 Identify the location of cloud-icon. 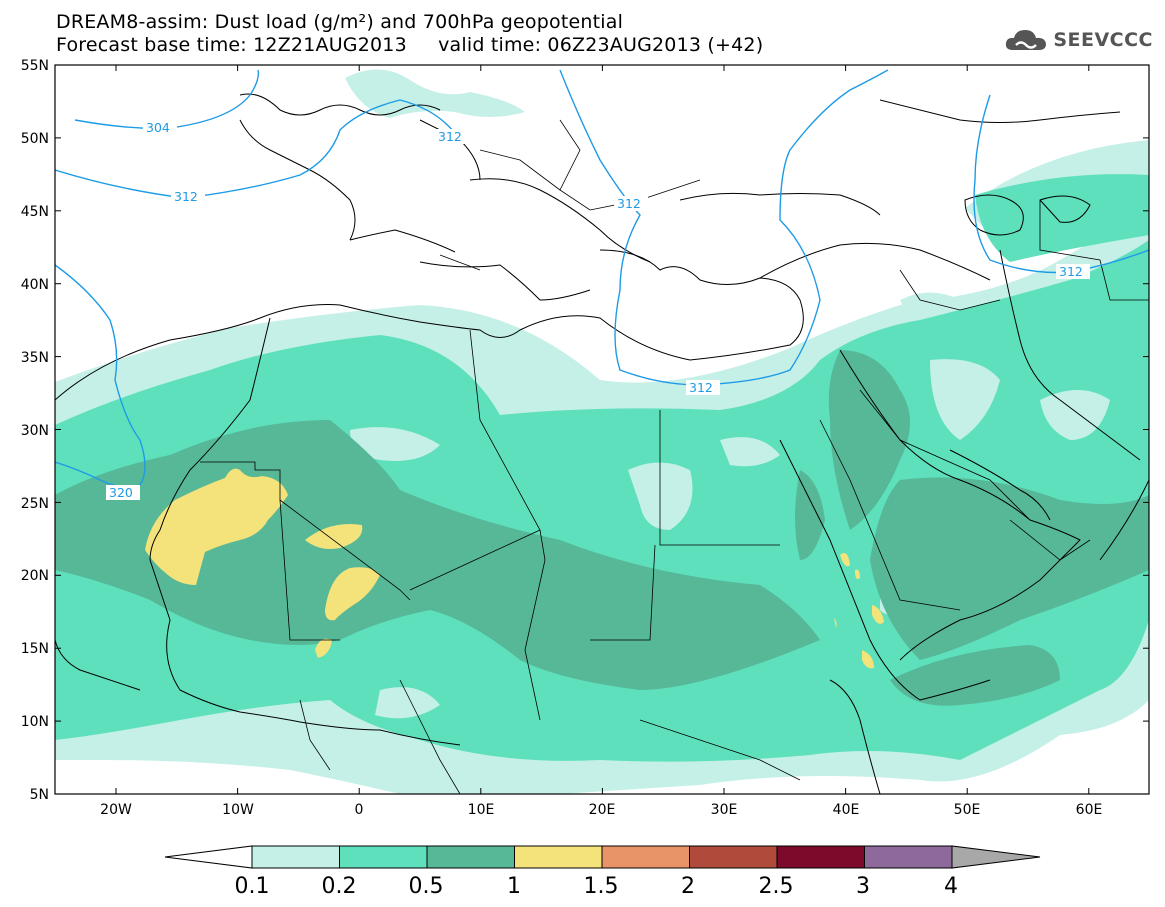
(1026, 40).